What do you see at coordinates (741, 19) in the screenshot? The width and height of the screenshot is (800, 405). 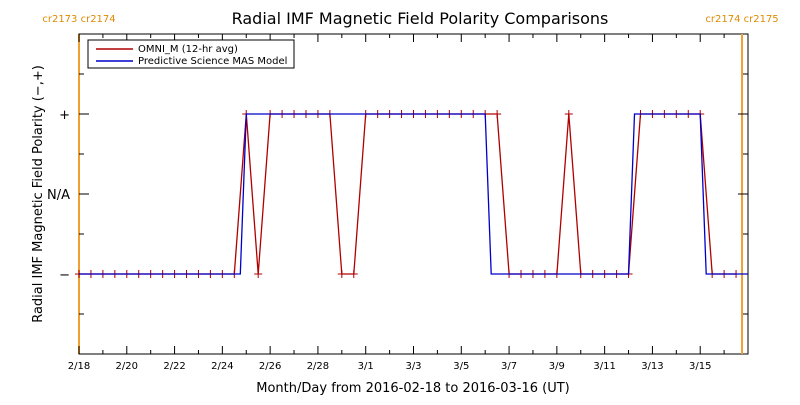 I see `carrington-label-1: cr2174 cr2175` at bounding box center [741, 19].